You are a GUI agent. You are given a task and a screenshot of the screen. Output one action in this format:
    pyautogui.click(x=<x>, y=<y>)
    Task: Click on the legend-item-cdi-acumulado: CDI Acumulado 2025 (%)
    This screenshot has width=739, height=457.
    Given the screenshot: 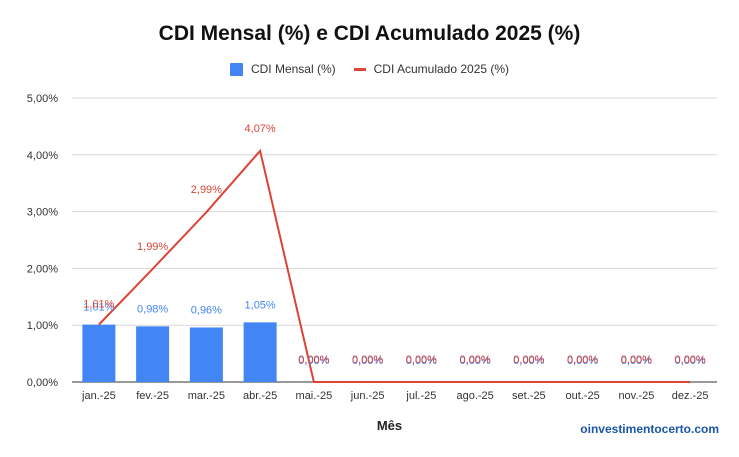 What is the action you would take?
    pyautogui.click(x=431, y=69)
    